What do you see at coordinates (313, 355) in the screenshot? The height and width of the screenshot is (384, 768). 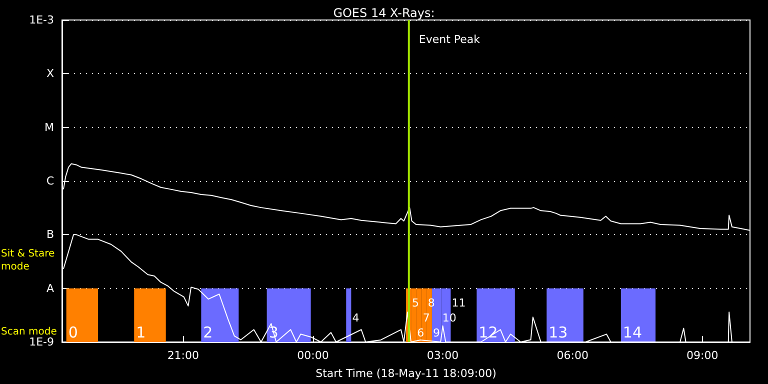 I see `x-tick-label: 00:00` at bounding box center [313, 355].